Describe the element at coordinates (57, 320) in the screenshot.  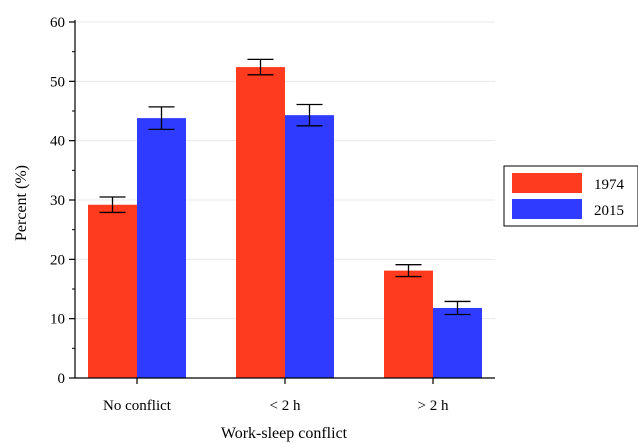
I see `y-tick-label: 10` at that location.